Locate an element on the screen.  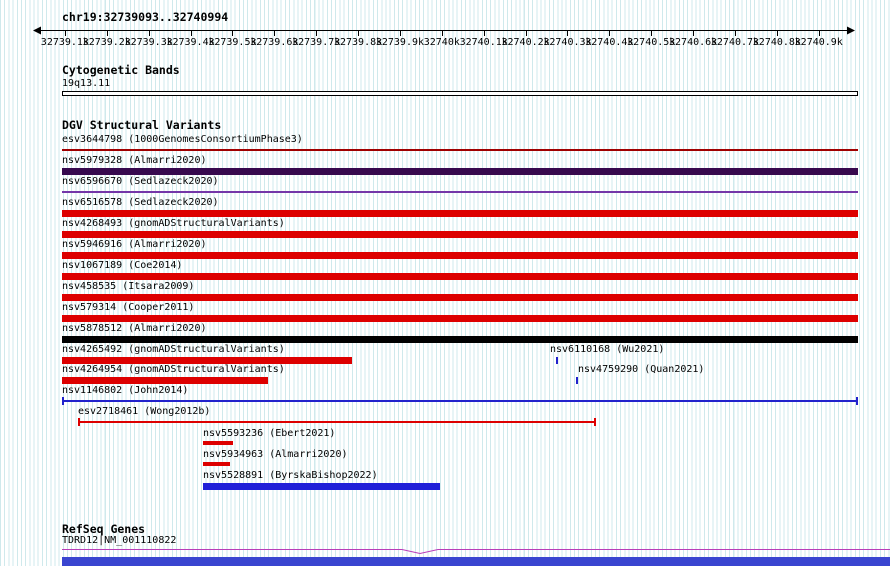
ruler-tick-label: 32740.1k is located at coordinates (483, 42).